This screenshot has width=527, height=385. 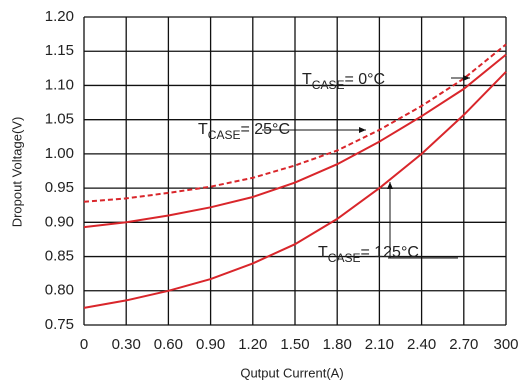 I want to click on x-axis-label: Qutput Current(A), so click(x=291, y=372).